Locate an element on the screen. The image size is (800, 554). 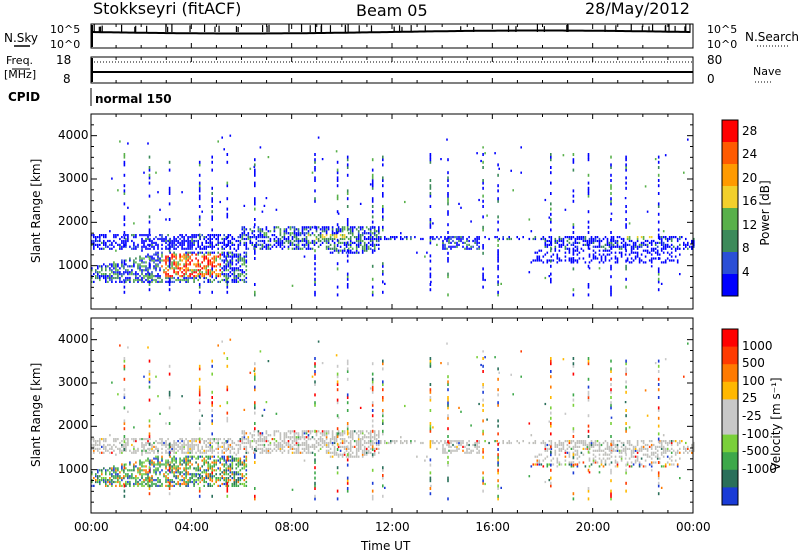
power-colorbar-tick: 20 is located at coordinates (750, 177).